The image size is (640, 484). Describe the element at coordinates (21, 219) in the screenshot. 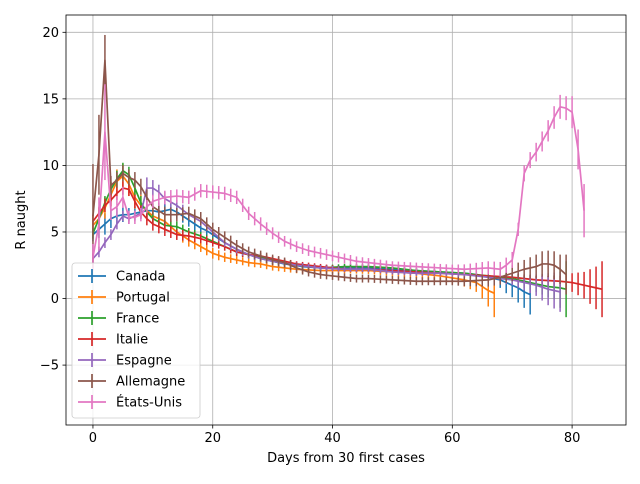

I see `y-axis-label: R naught` at that location.